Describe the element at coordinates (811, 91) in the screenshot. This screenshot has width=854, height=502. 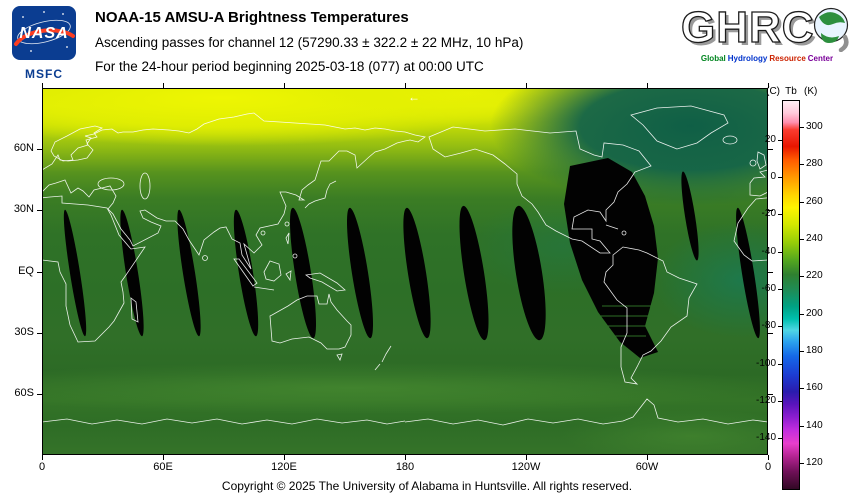
I see `colorbar-unit-kelvin: (K)` at that location.